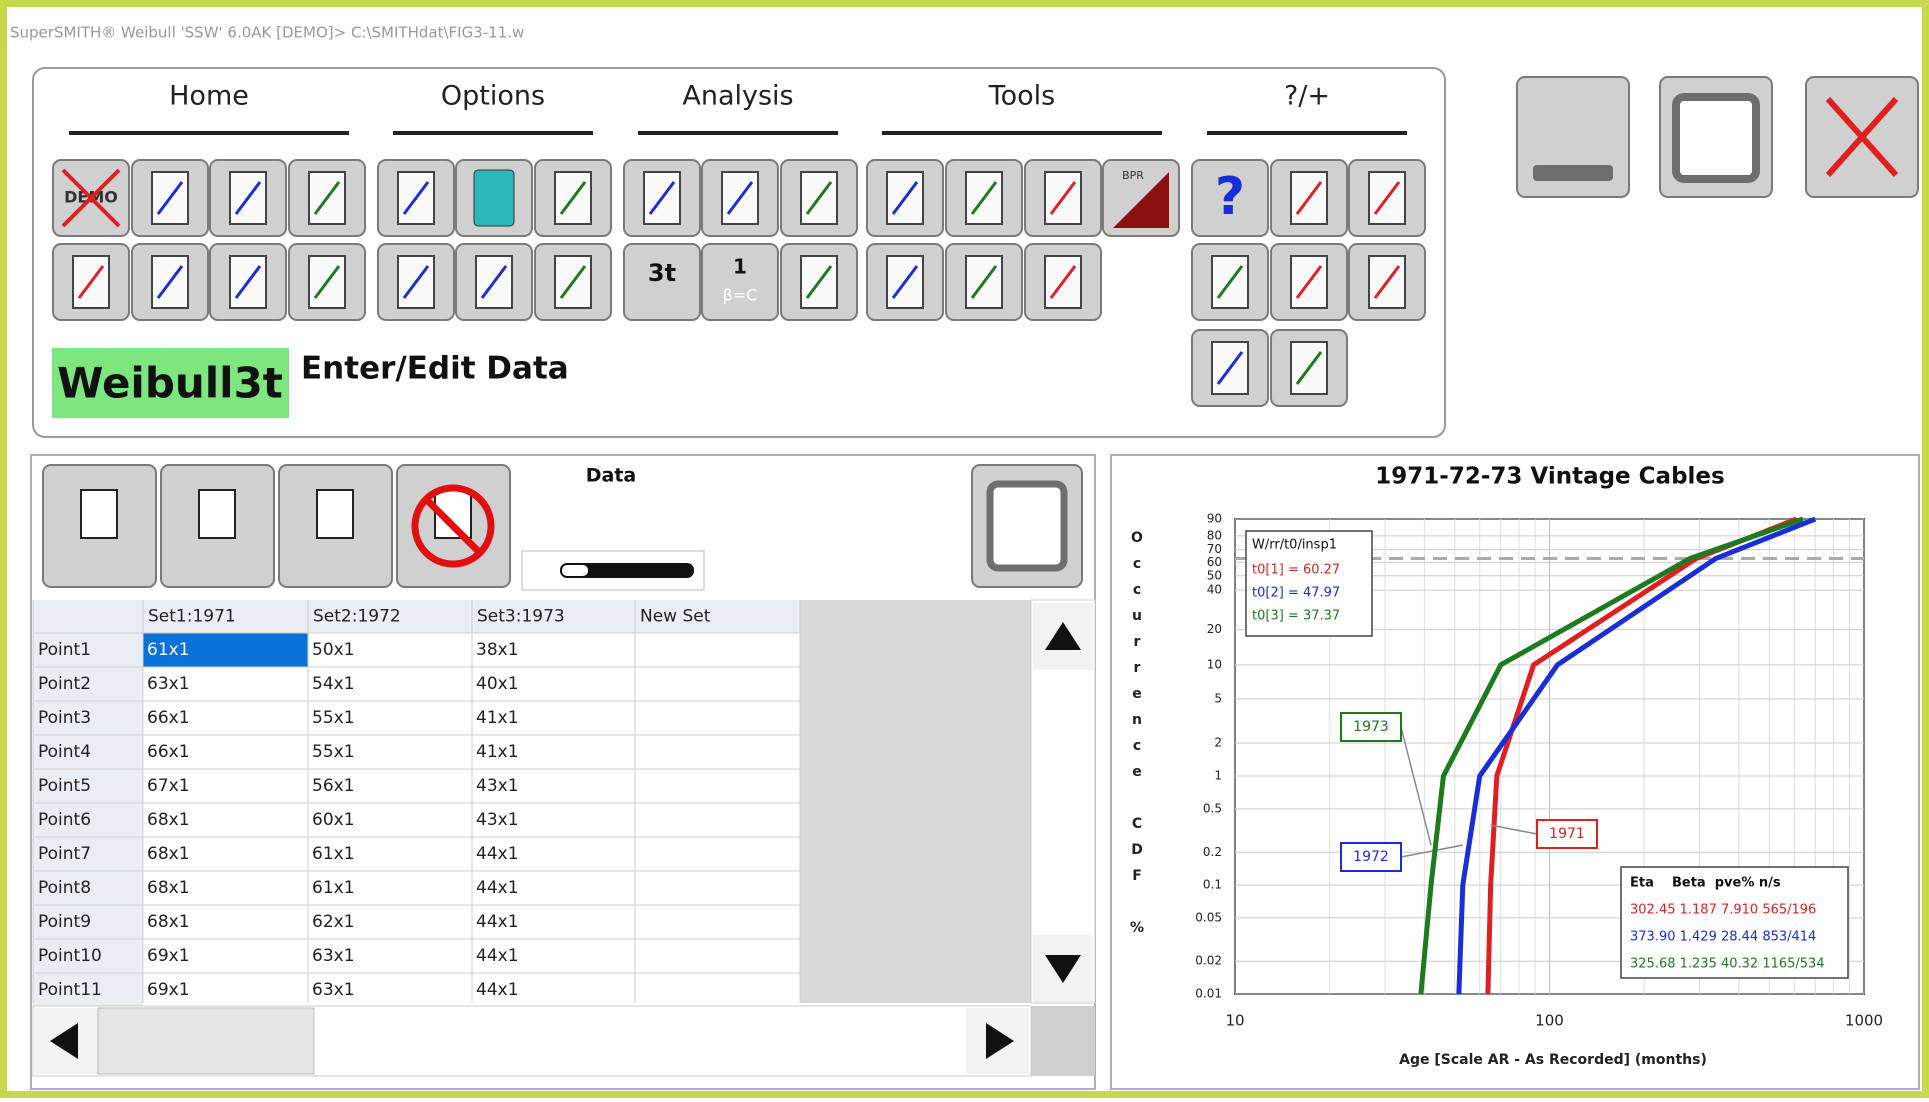  Describe the element at coordinates (497, 684) in the screenshot. I see `table-cell: 40x1` at that location.